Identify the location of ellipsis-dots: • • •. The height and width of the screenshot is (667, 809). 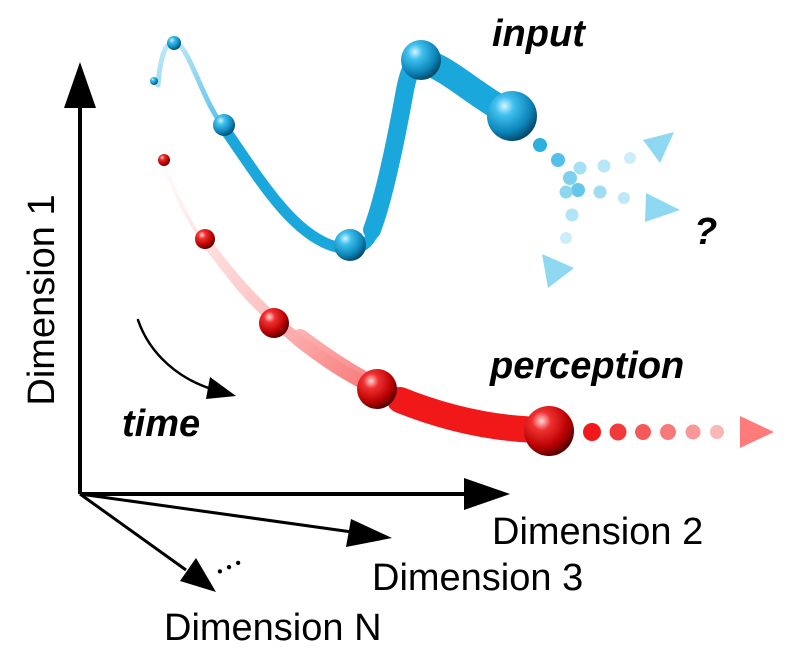
(229, 568).